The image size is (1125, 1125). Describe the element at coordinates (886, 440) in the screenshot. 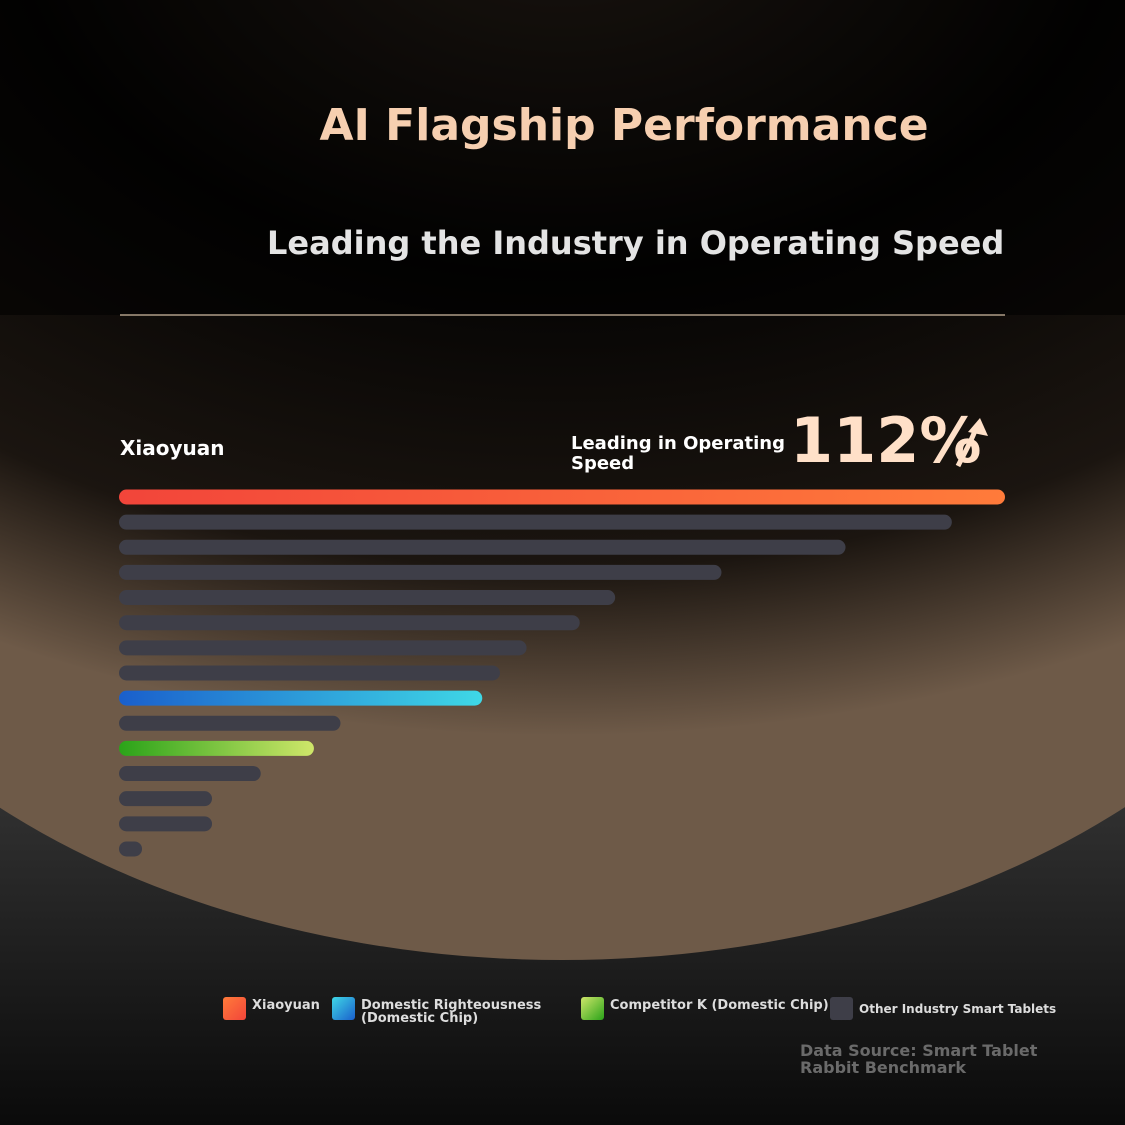

I see `highlight-value: 112%` at that location.